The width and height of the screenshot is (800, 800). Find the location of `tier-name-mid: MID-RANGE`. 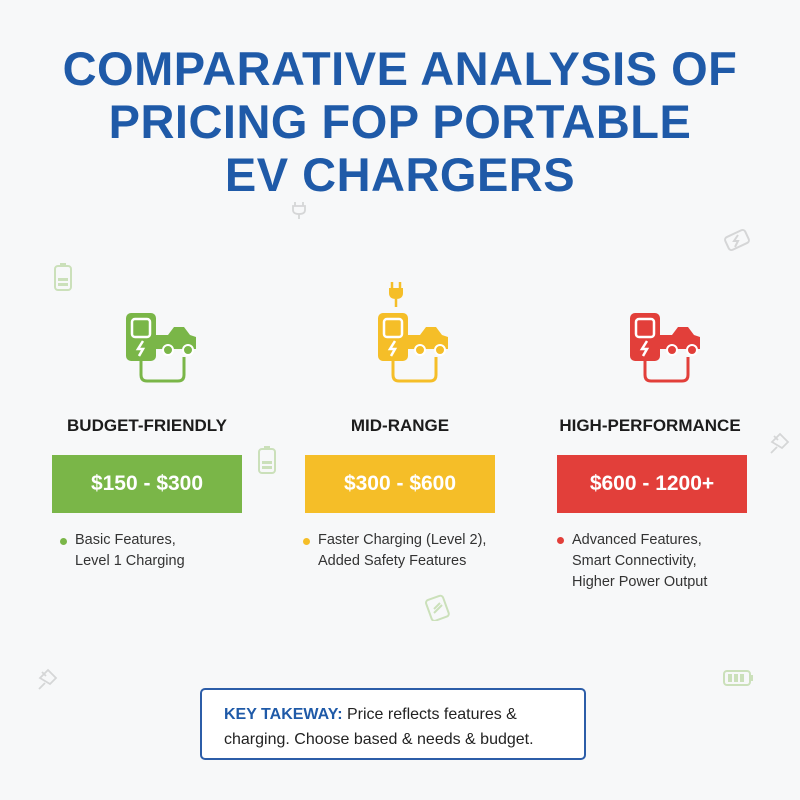

tier-name-mid: MID-RANGE is located at coordinates (400, 425).